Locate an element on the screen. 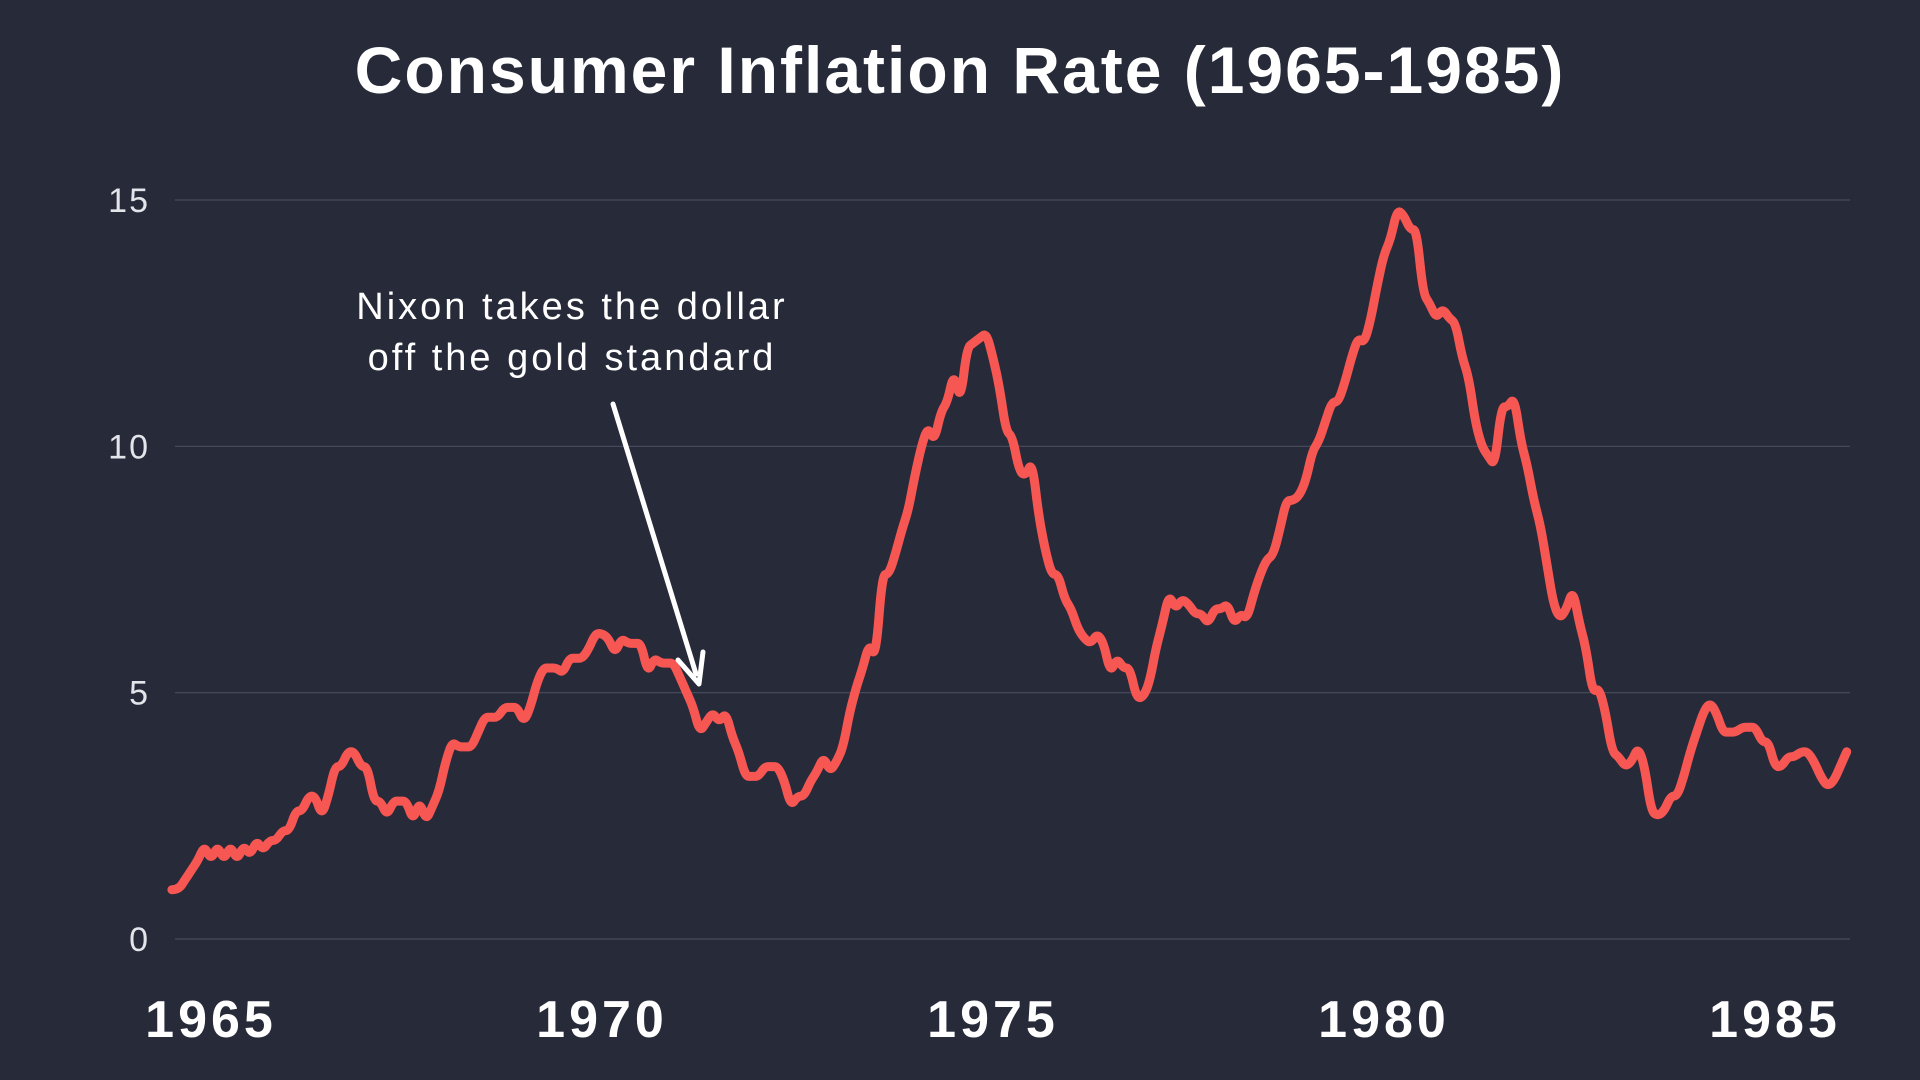 This screenshot has width=1920, height=1080. x-axis-tick-labels: 1965 1970 1975 1980 1985 is located at coordinates (993, 1020).